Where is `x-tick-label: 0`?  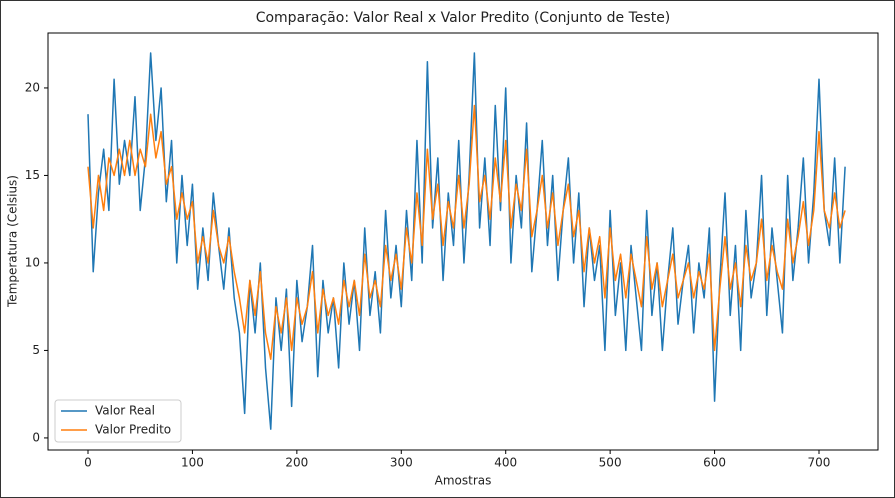 x-tick-label: 0 is located at coordinates (88, 463).